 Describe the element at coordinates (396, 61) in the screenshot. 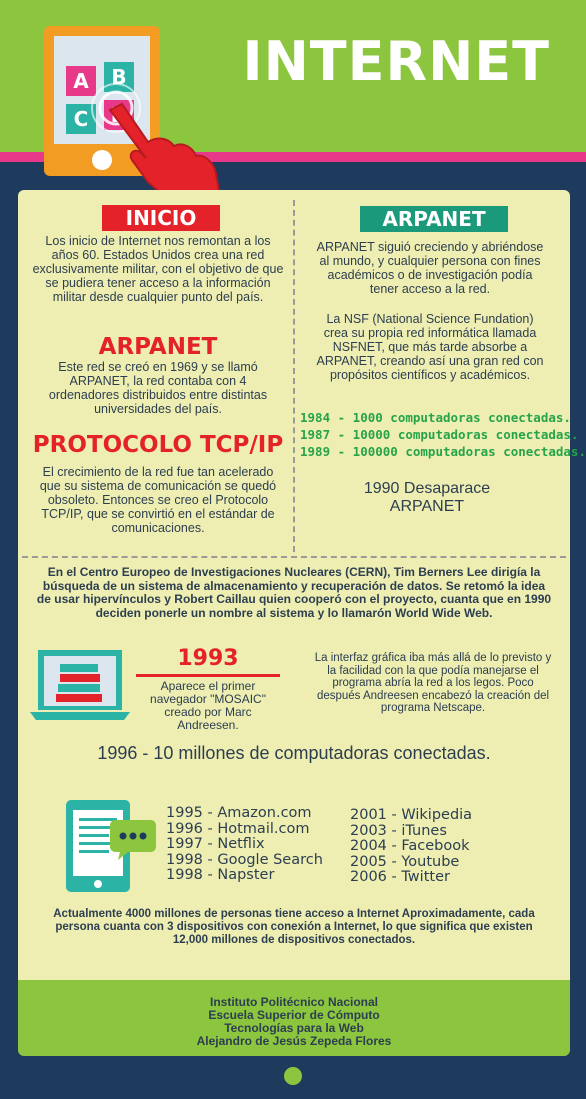

I see `page-title: INTERNET` at that location.